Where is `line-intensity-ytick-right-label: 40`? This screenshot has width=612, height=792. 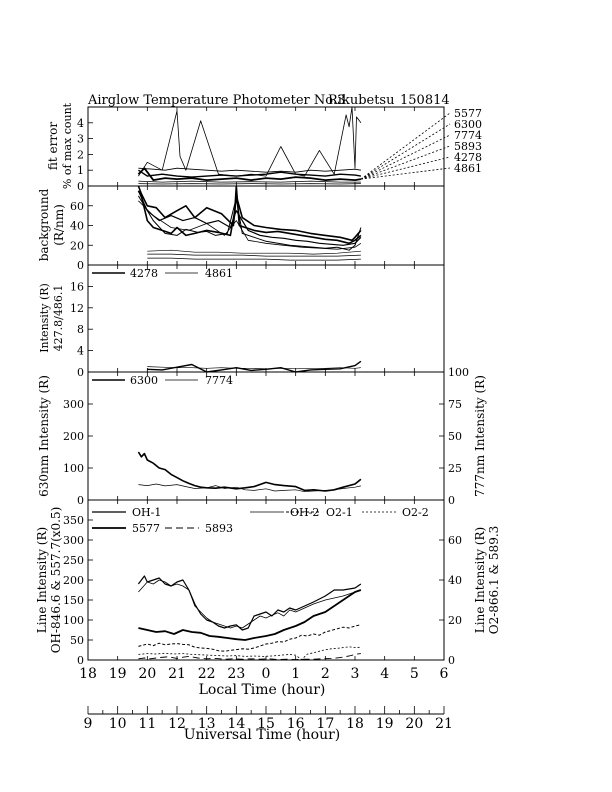
line-intensity-ytick-right-label: 40 is located at coordinates (455, 580).